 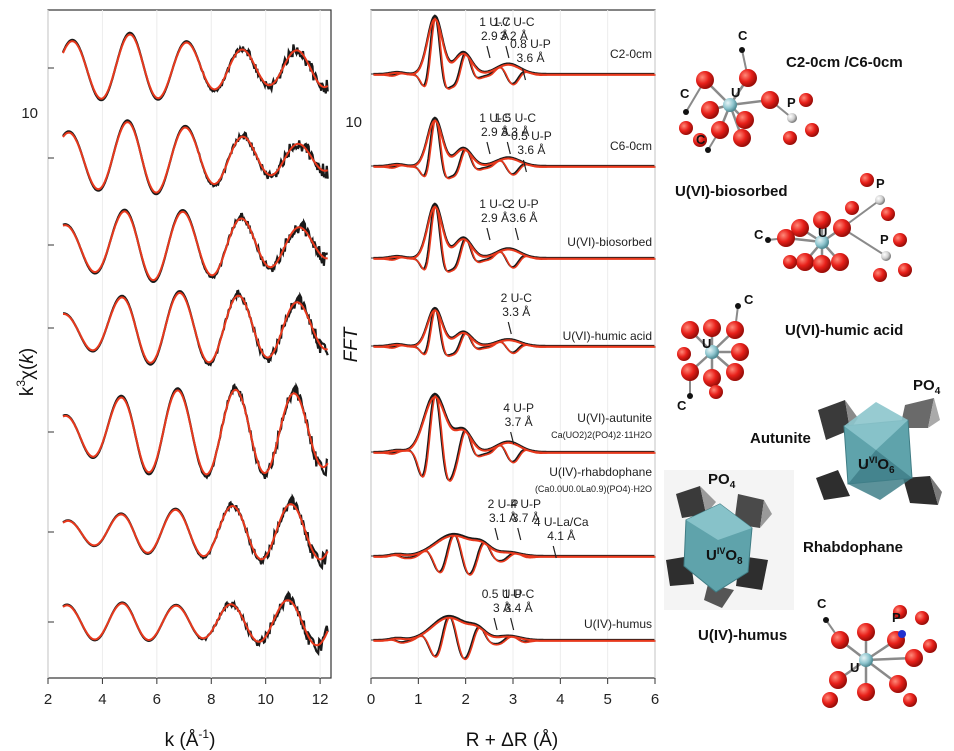 I want to click on fft-shell-distance: 3.1 Å, so click(x=503, y=517).